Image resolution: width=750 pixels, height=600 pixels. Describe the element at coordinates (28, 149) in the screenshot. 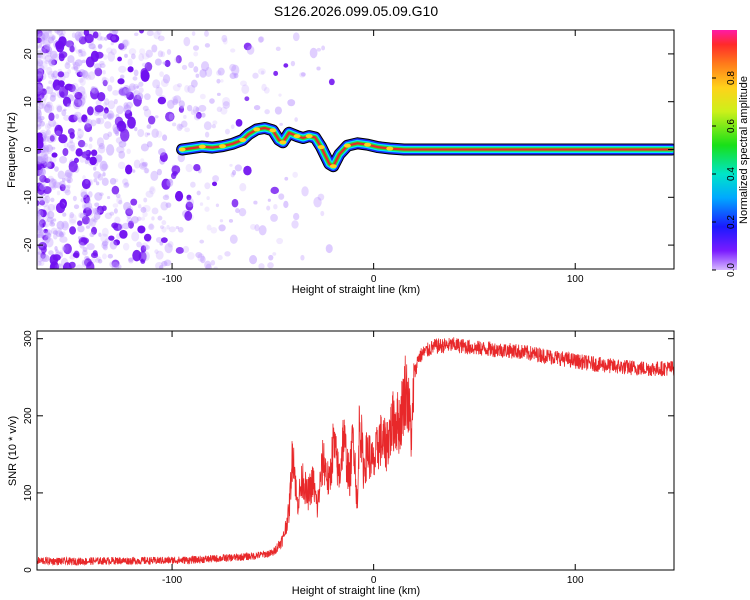

I see `spectrogram-y-tick-label: 0` at that location.